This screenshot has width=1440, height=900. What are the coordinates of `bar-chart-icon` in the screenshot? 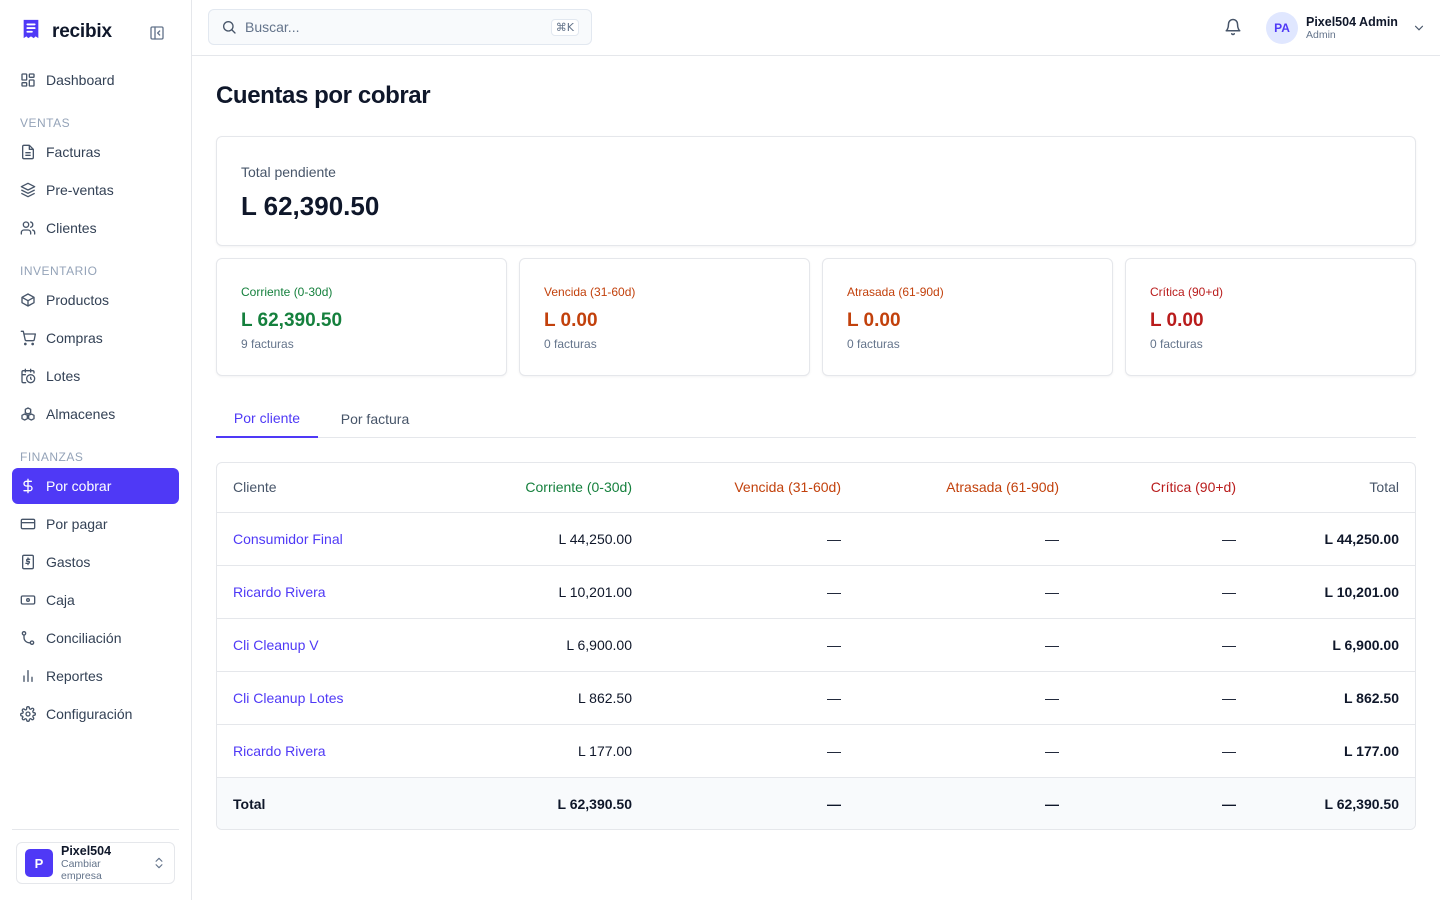 It's located at (28, 676).